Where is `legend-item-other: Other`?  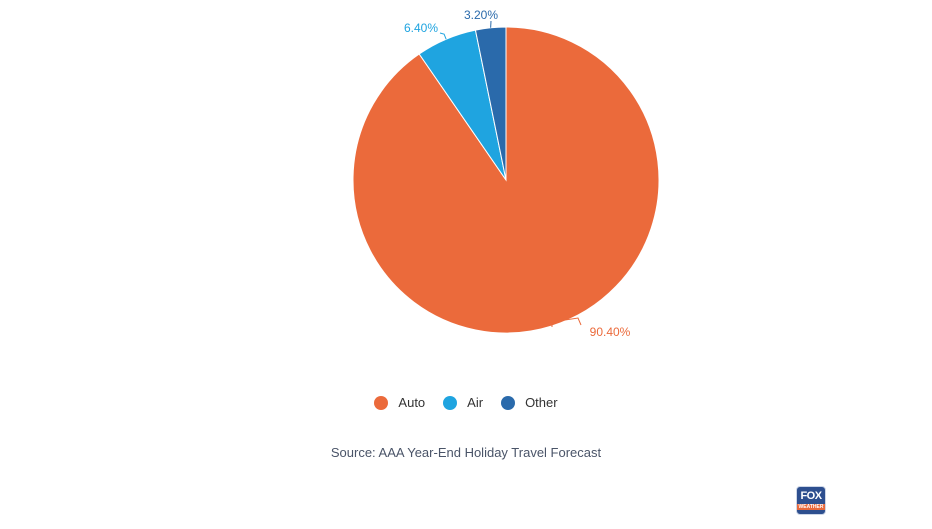
legend-item-other: Other is located at coordinates (529, 402).